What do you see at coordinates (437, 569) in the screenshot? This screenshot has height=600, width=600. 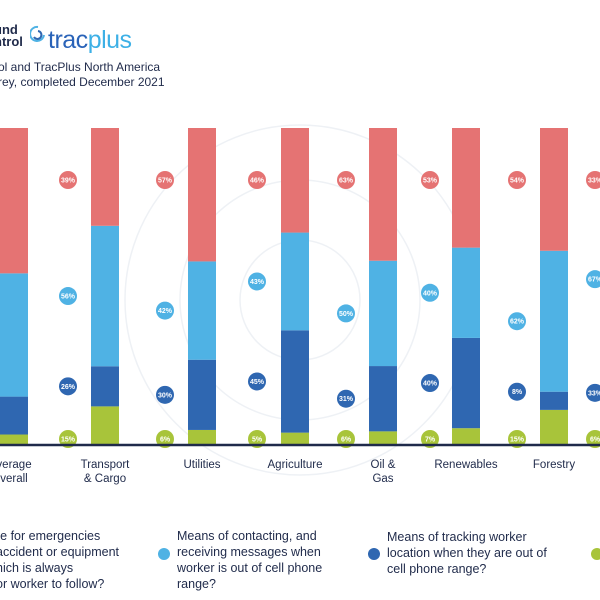 I see `legend-line: cell phone range?` at bounding box center [437, 569].